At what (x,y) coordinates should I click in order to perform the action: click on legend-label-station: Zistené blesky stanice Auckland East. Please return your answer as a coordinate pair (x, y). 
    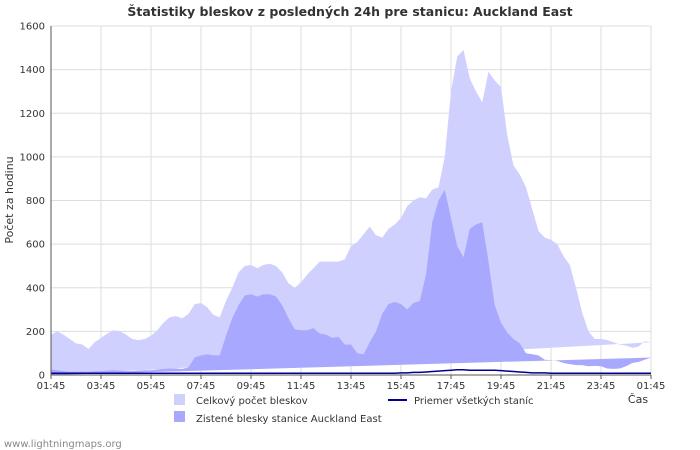
    Looking at the image, I should click on (289, 419).